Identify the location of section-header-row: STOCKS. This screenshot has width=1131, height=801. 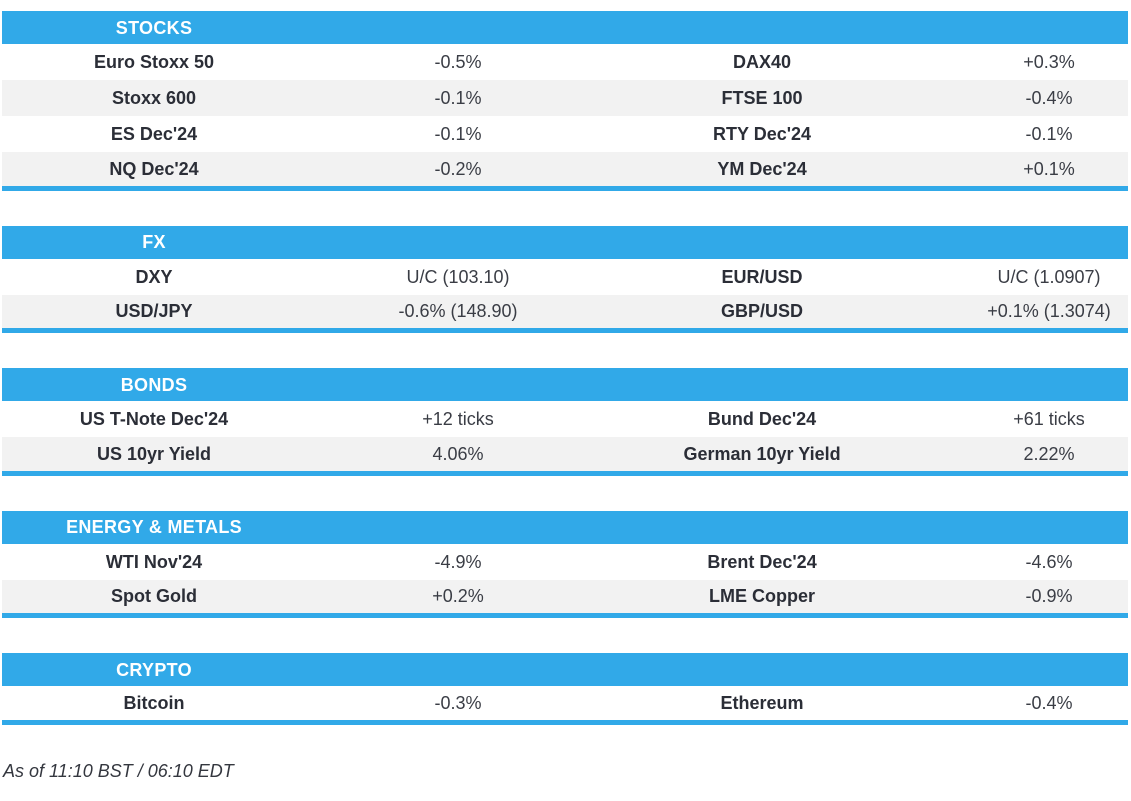
(565, 27).